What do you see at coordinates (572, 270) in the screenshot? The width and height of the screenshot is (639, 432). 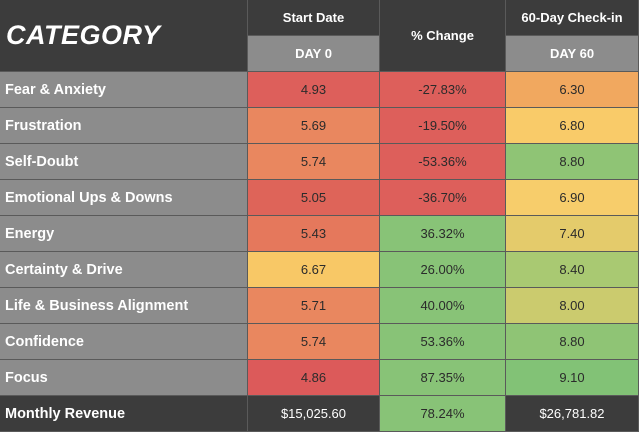 I see `day60-value: 8.40` at bounding box center [572, 270].